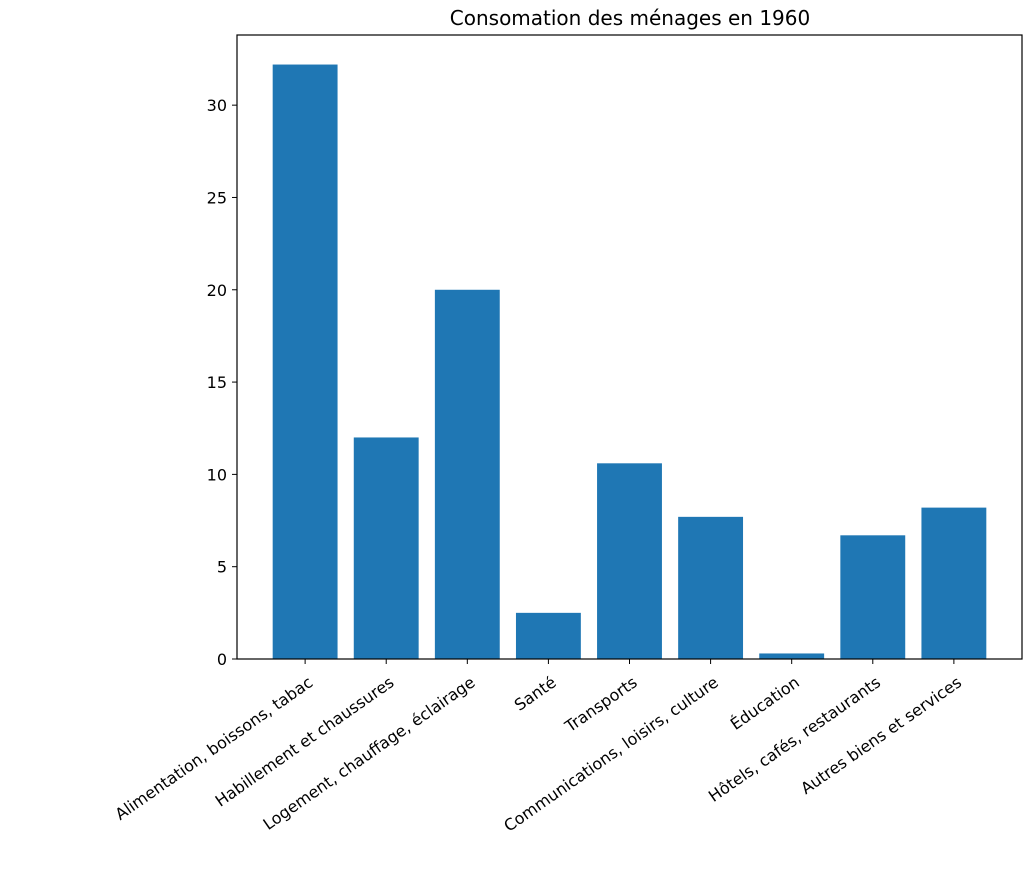 This screenshot has height=889, width=1036. What do you see at coordinates (217, 290) in the screenshot?
I see `y-tick-label: 20` at bounding box center [217, 290].